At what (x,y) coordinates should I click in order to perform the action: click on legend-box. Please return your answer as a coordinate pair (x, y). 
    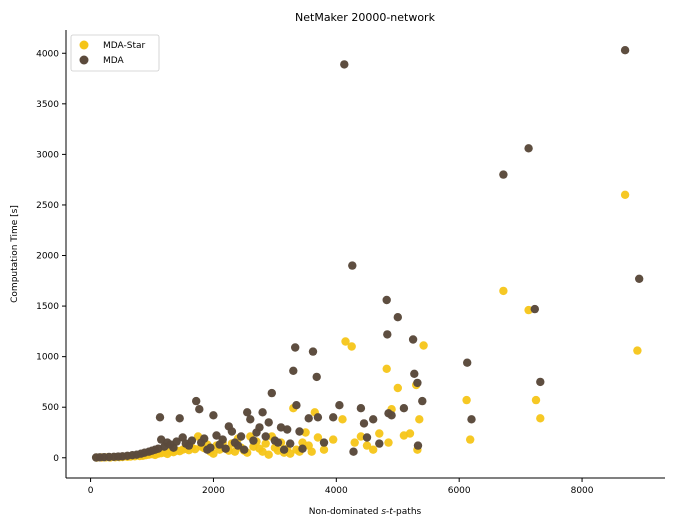
    Looking at the image, I should click on (115, 53).